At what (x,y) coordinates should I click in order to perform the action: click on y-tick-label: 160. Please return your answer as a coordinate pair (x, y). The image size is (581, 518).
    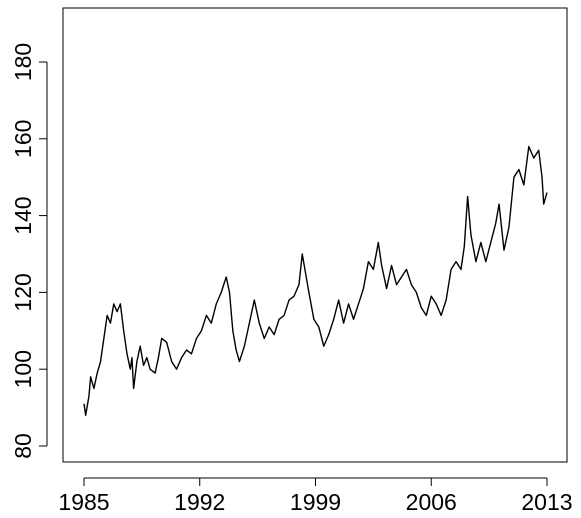
    Looking at the image, I should click on (23, 139).